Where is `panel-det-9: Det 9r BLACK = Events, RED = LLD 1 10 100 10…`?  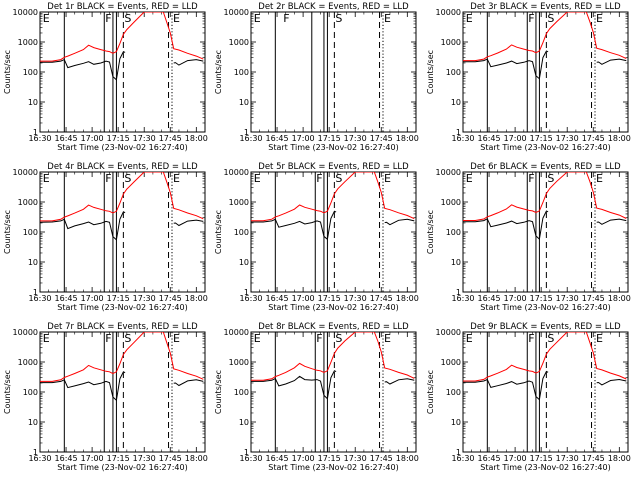
panel-det-9: Det 9r BLACK = Events, RED = LLD 1 10 100 10… is located at coordinates (528, 397).